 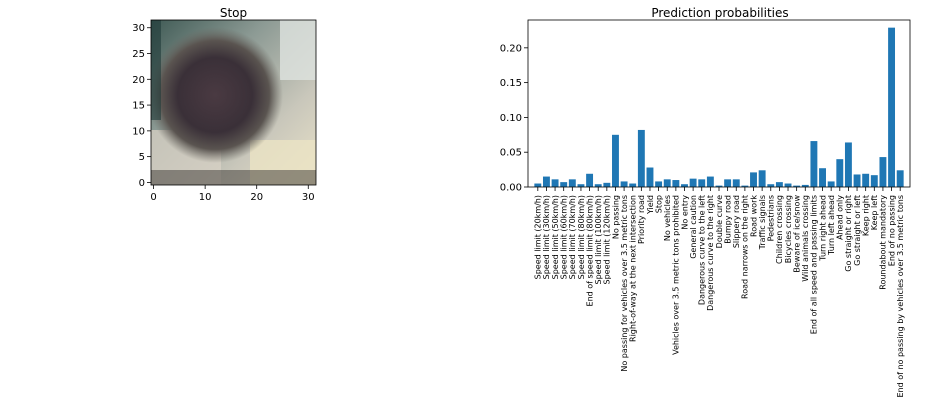 What do you see at coordinates (555, 237) in the screenshot?
I see `category-label: Speed limit (50km/h)` at bounding box center [555, 237].